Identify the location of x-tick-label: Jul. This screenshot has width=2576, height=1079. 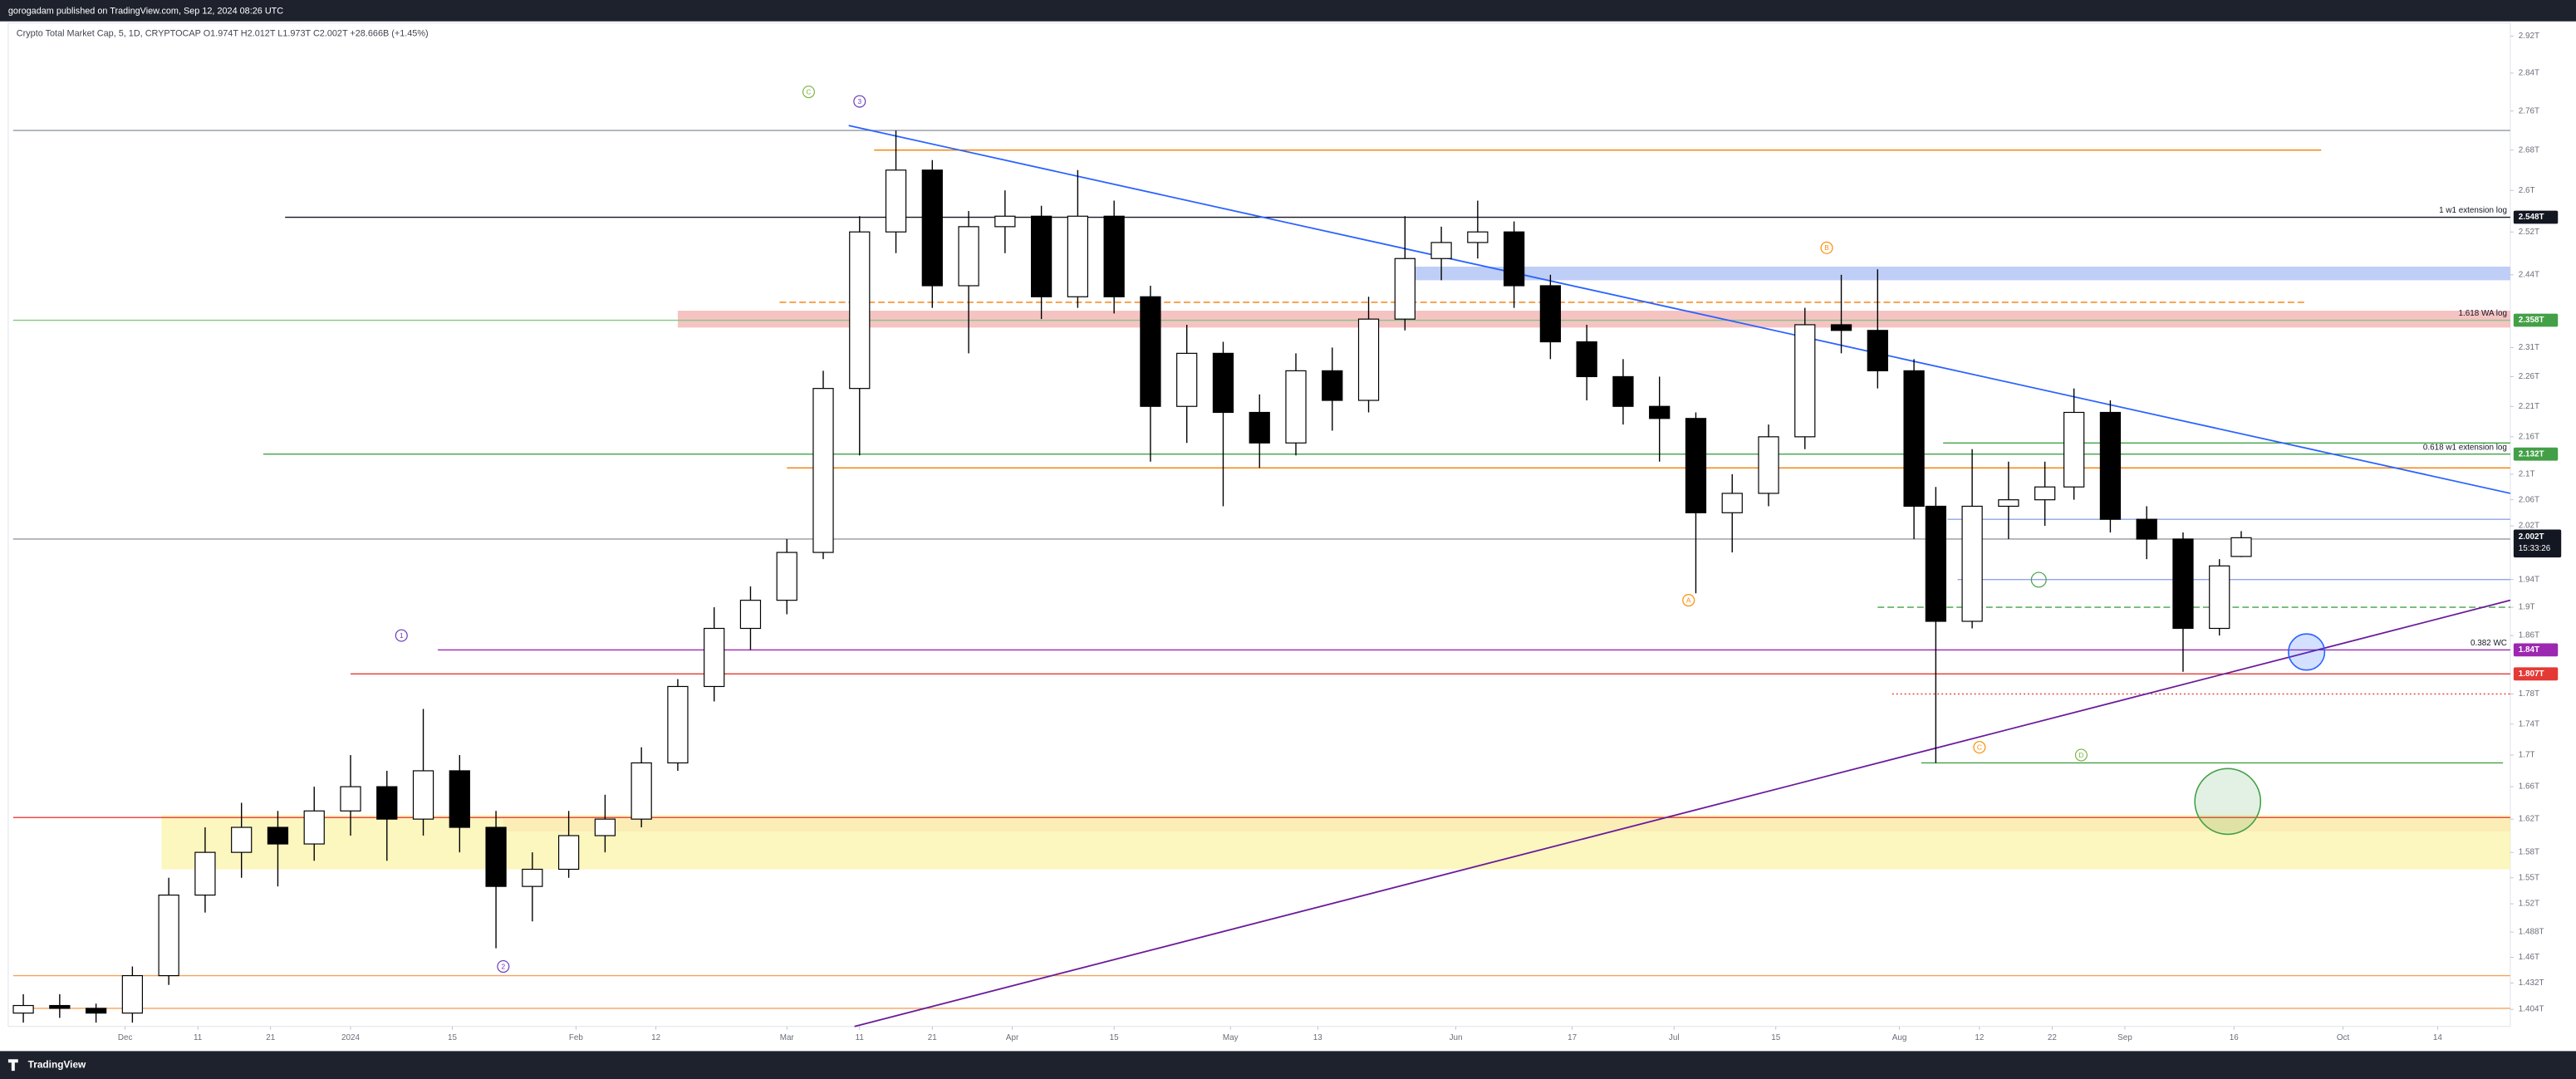
(1674, 1037).